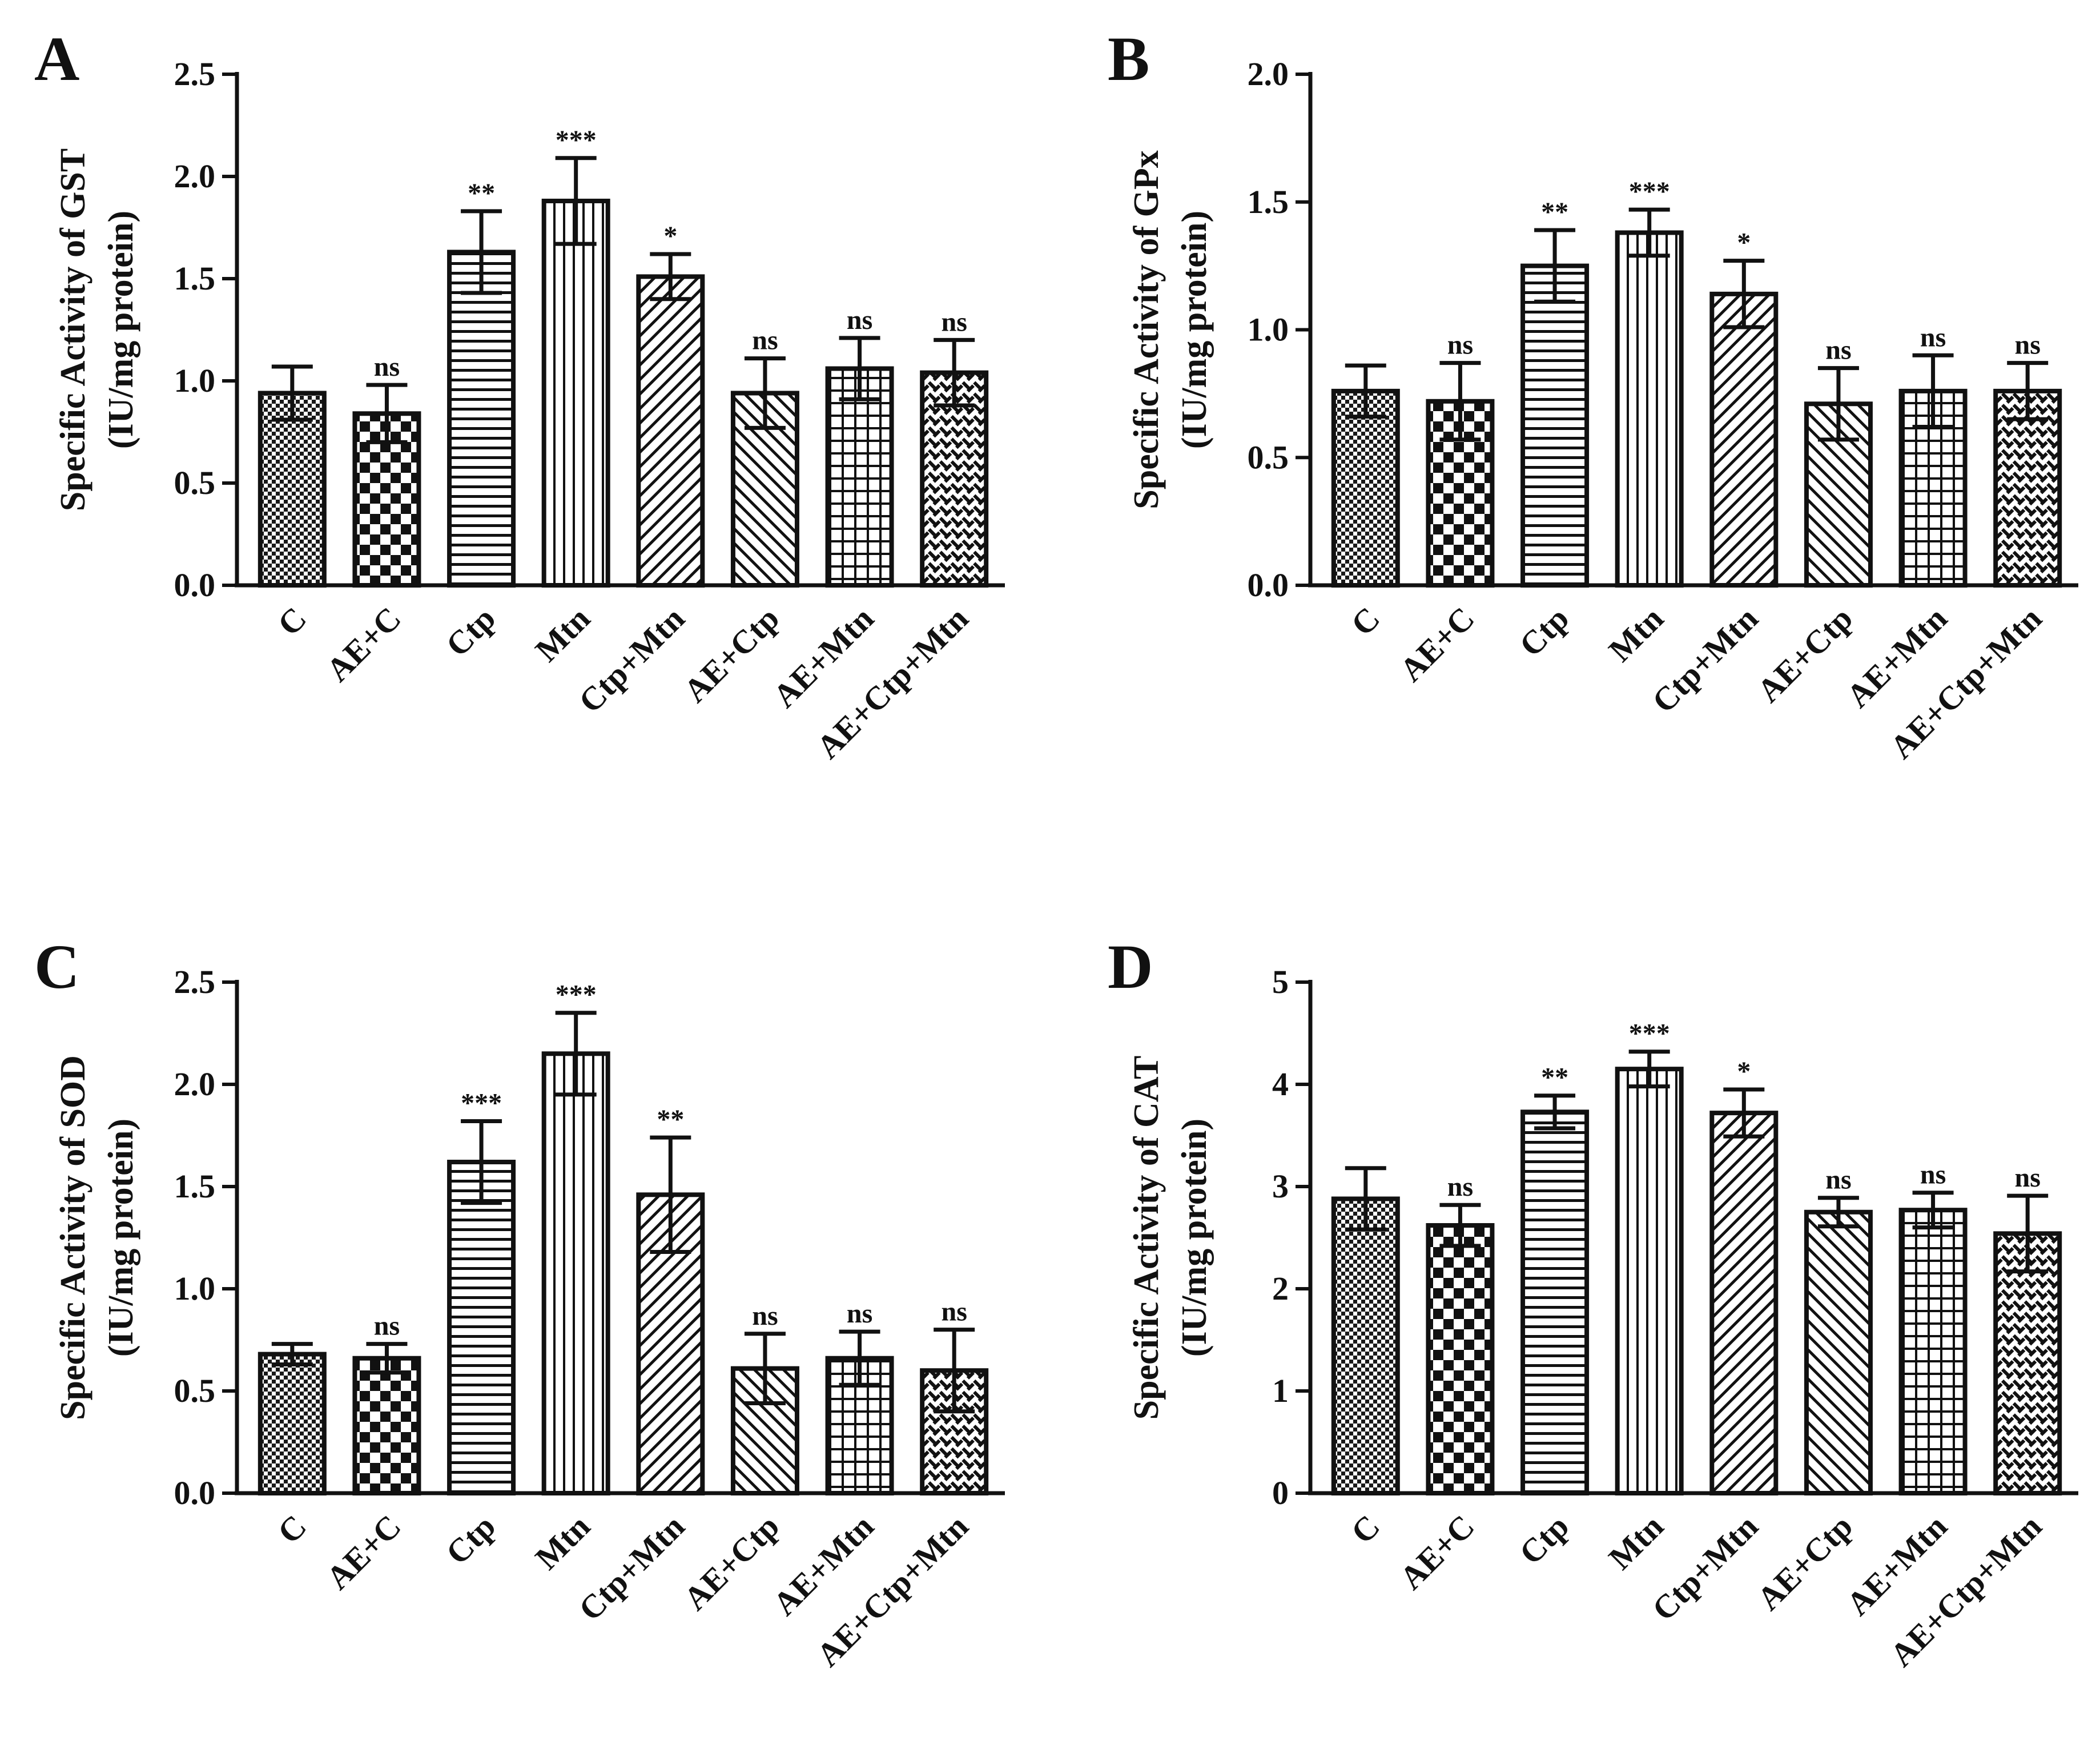 Image resolution: width=2100 pixels, height=1741 pixels. I want to click on y-tick-label: 2, so click(1280, 1288).